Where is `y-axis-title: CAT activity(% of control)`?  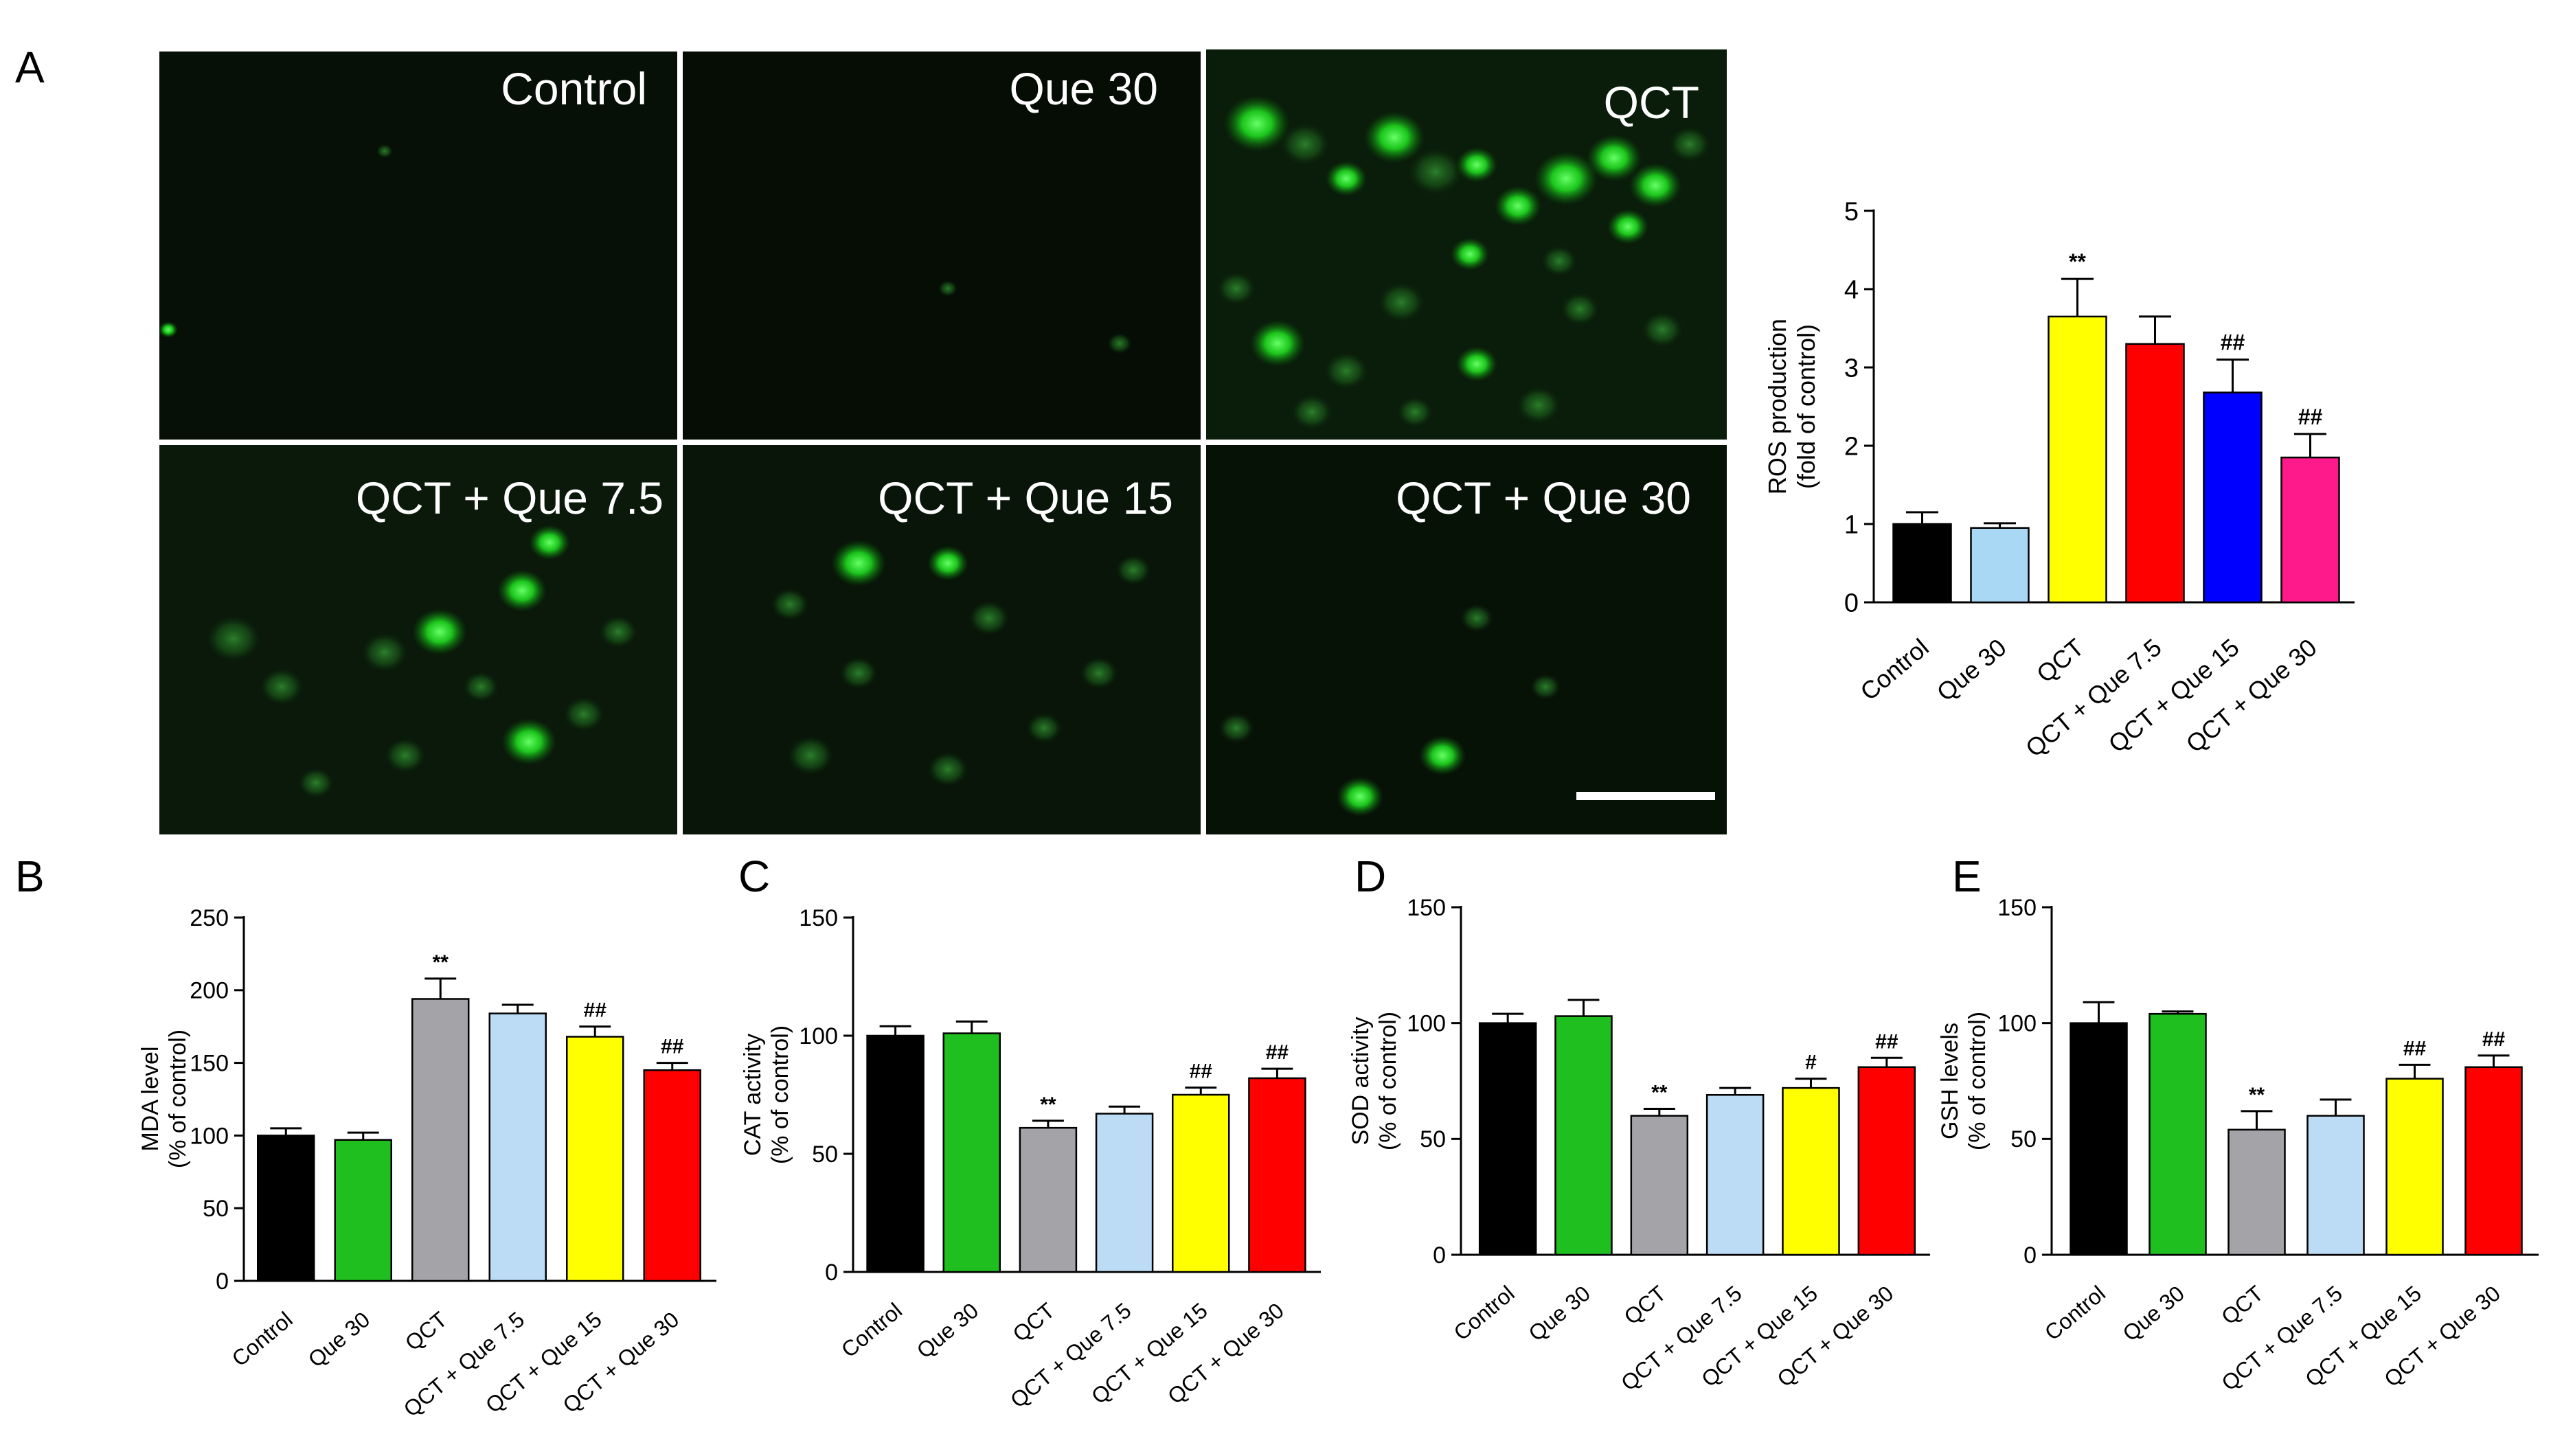
y-axis-title: CAT activity(% of control) is located at coordinates (767, 1094).